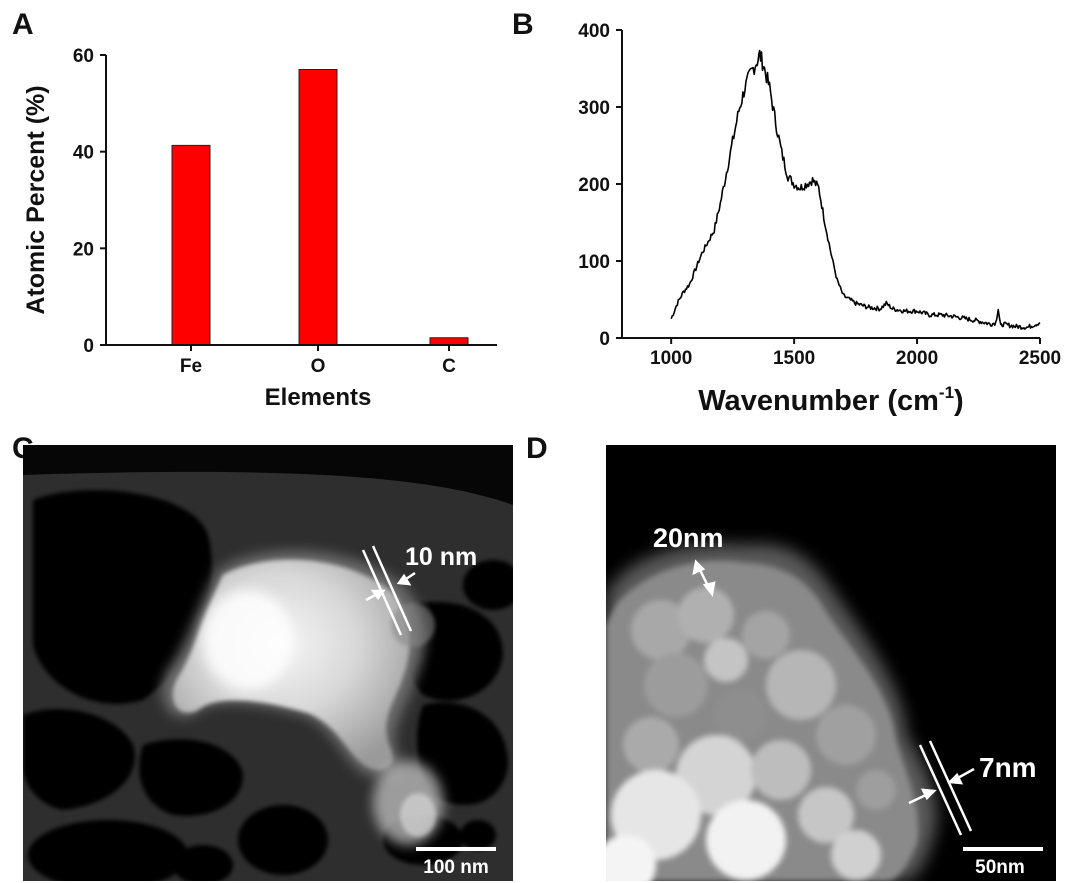 The width and height of the screenshot is (1069, 883). What do you see at coordinates (83, 249) in the screenshot?
I see `y-tick-label: 20` at bounding box center [83, 249].